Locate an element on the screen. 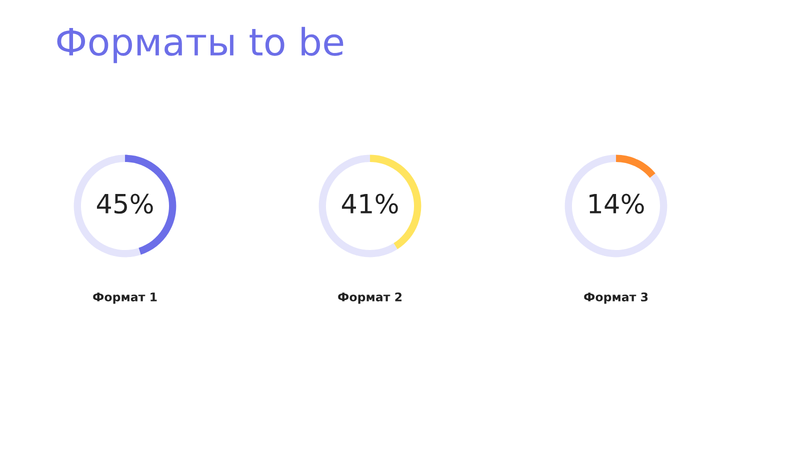 The height and width of the screenshot is (450, 800). text: Формат 3 is located at coordinates (616, 298).